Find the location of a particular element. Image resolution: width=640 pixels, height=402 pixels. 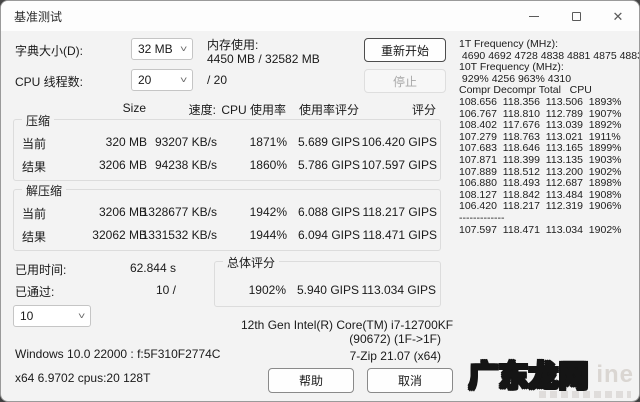

passes-value: 10 / is located at coordinates (165, 290).